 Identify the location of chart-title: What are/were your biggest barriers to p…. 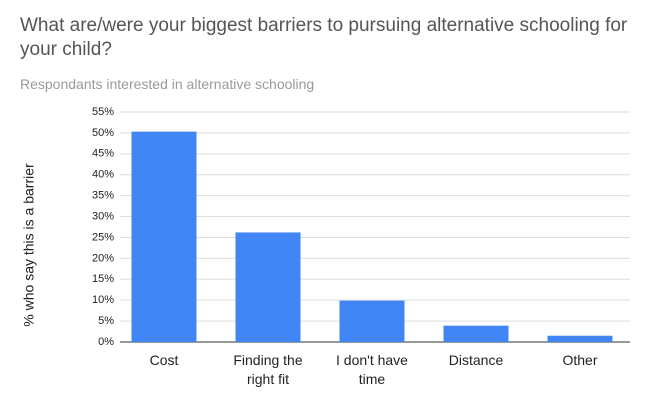
(324, 37).